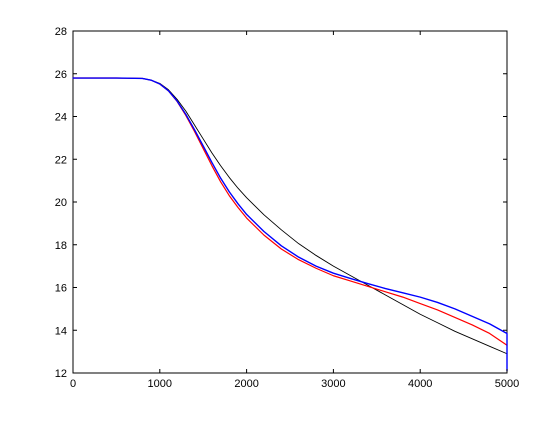 The width and height of the screenshot is (560, 425). What do you see at coordinates (61, 118) in the screenshot?
I see `y-tick-label: 24` at bounding box center [61, 118].